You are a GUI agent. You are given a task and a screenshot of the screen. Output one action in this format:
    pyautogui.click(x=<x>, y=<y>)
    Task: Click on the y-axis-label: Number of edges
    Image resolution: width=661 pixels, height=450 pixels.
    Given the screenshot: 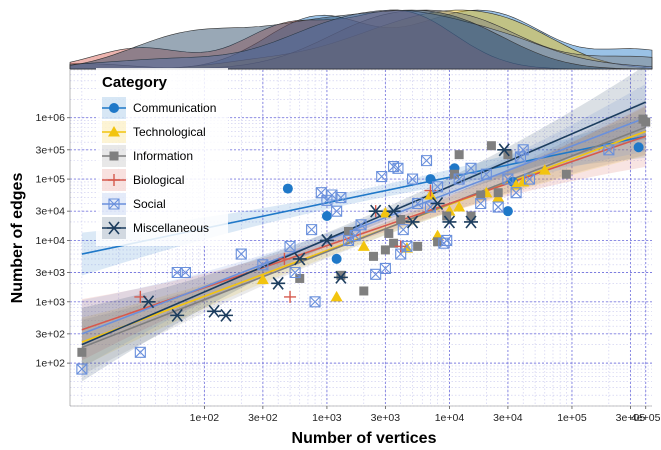 What is the action you would take?
    pyautogui.click(x=17, y=238)
    